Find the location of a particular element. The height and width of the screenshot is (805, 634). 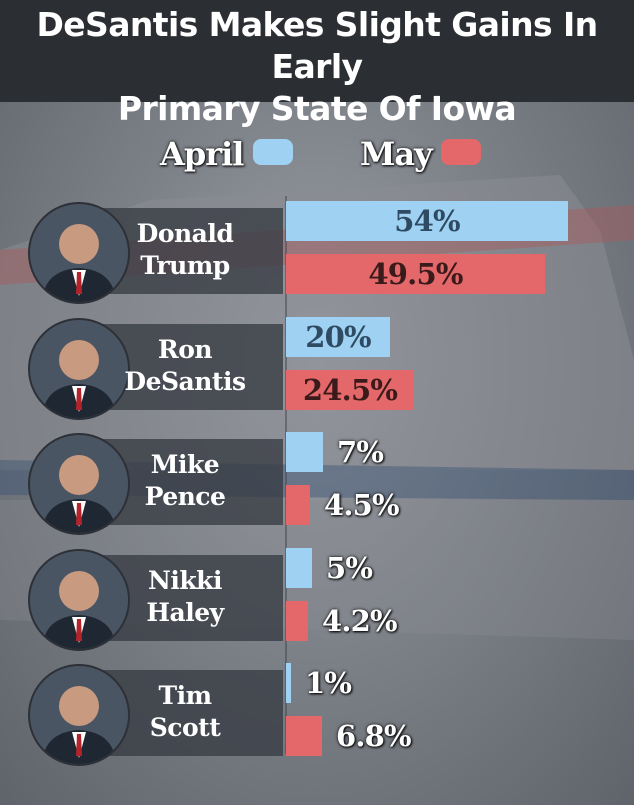

candidate-name-line: Trump is located at coordinates (185, 265).